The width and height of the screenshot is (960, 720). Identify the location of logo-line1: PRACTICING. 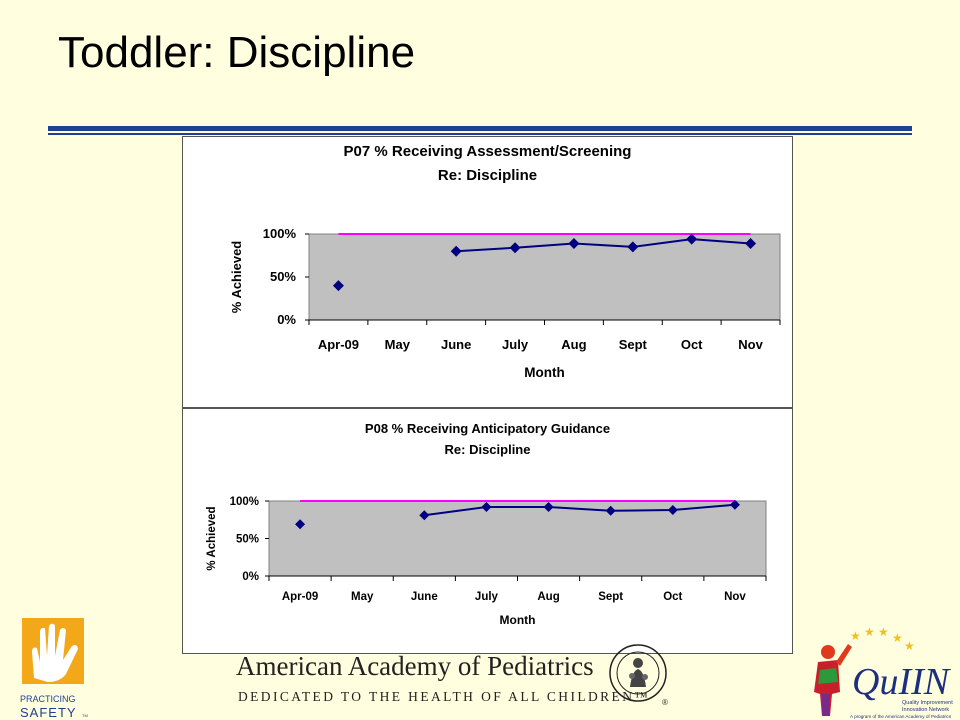
(48, 699).